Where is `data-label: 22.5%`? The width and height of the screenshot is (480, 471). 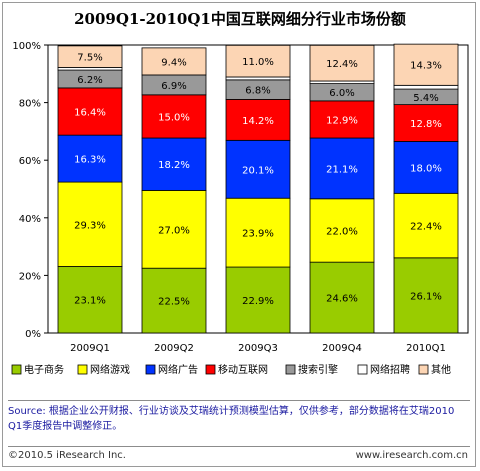 data-label: 22.5% is located at coordinates (174, 302).